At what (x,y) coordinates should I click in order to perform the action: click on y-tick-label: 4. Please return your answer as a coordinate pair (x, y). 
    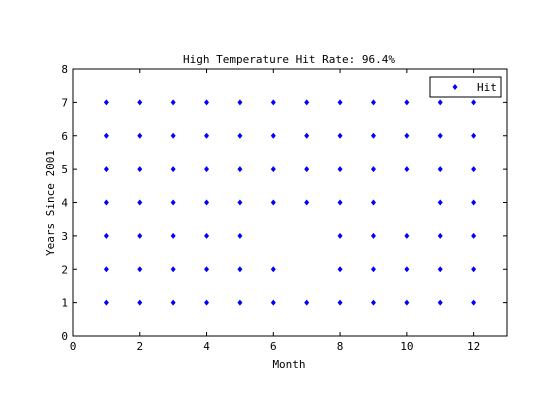
    Looking at the image, I should click on (64, 203).